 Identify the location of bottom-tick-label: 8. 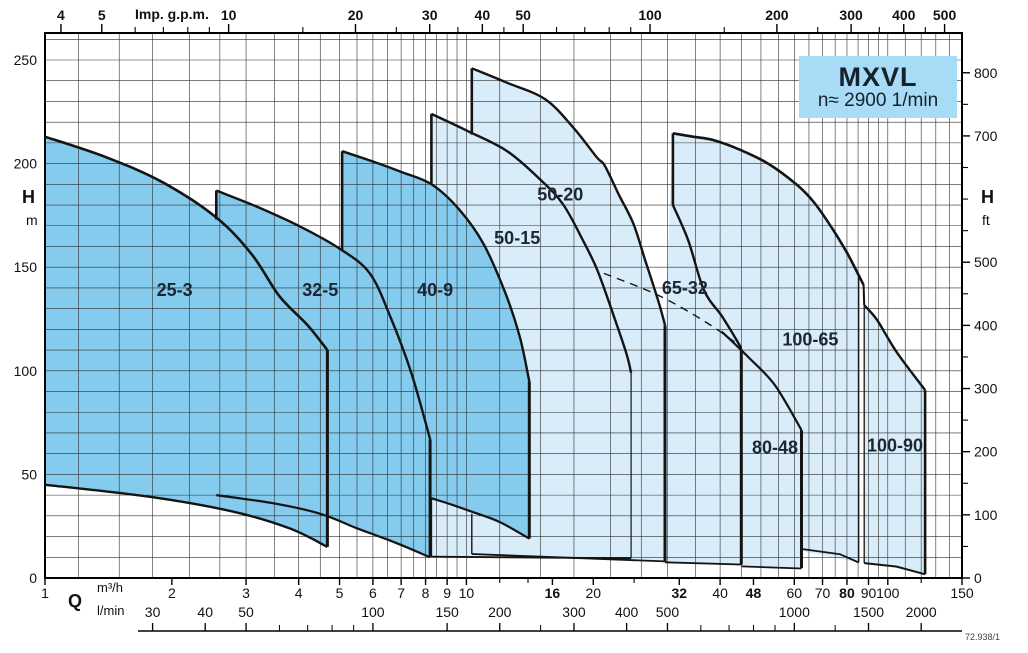
(426, 593).